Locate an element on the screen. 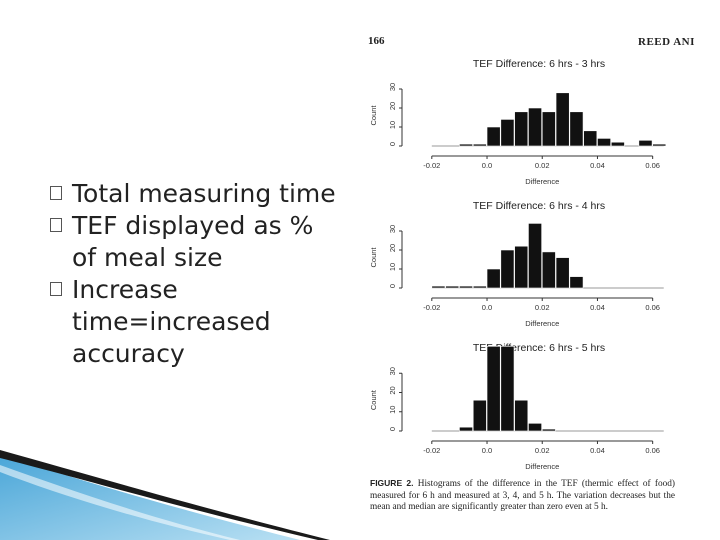 Image resolution: width=720 pixels, height=540 pixels. bullet-item: Total measuring time is located at coordinates (195, 194).